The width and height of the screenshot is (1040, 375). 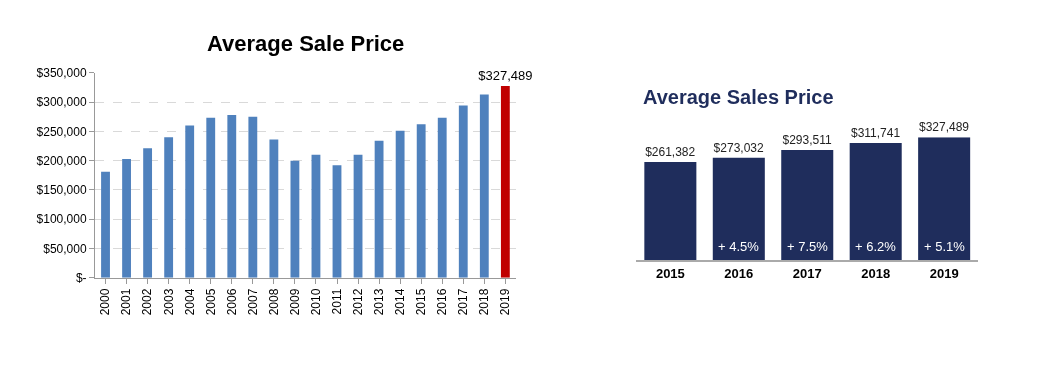 What do you see at coordinates (738, 97) in the screenshot?
I see `chart-title: Average Sales Price` at bounding box center [738, 97].